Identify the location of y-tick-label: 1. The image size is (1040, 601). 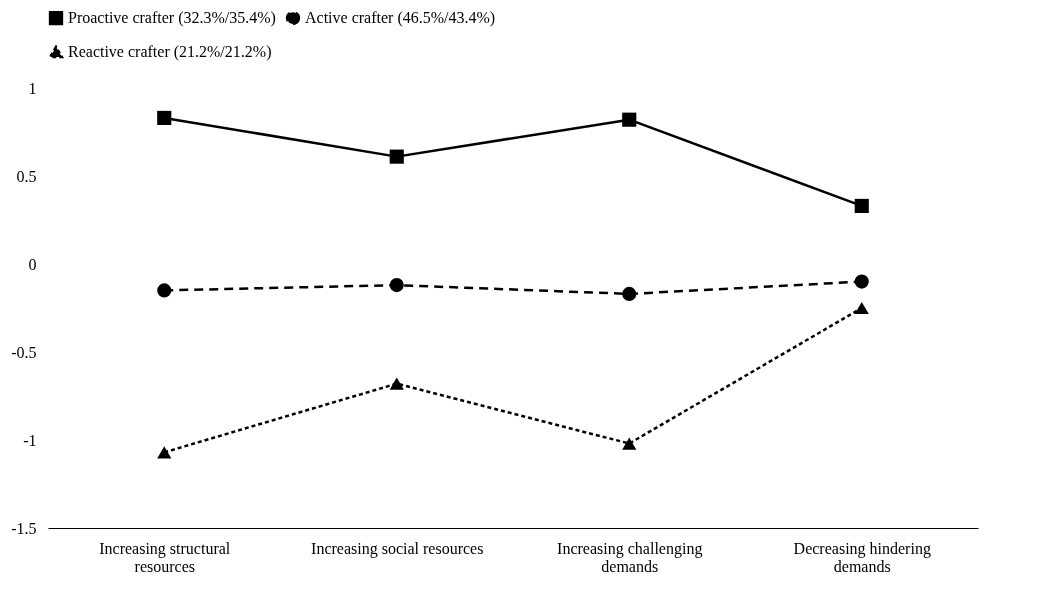
(32, 88).